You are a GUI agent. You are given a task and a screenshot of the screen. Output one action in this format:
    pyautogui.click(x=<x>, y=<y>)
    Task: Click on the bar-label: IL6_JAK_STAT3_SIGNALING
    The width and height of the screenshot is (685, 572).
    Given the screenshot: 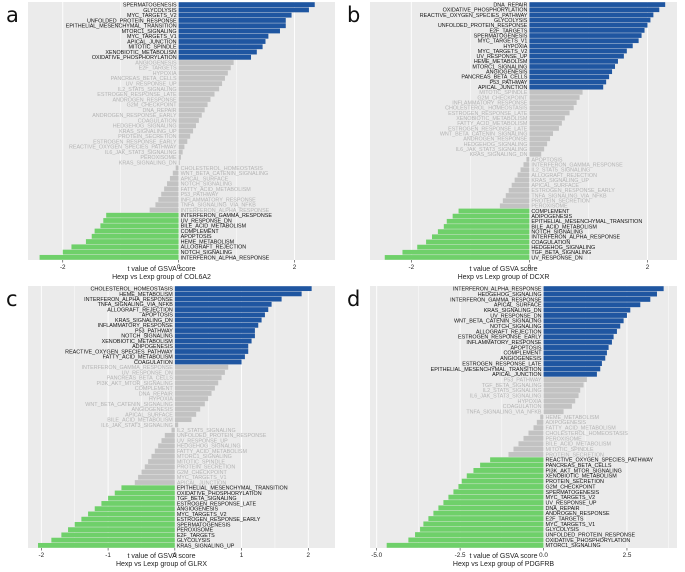 What is the action you would take?
    pyautogui.click(x=137, y=426)
    